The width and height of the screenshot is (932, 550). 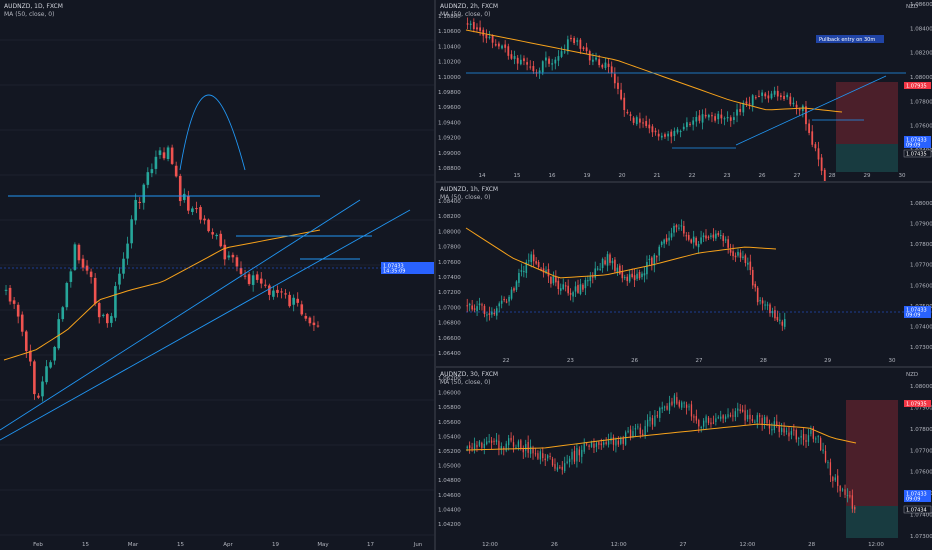 What do you see at coordinates (917, 496) in the screenshot?
I see `price-badge` at bounding box center [917, 496].